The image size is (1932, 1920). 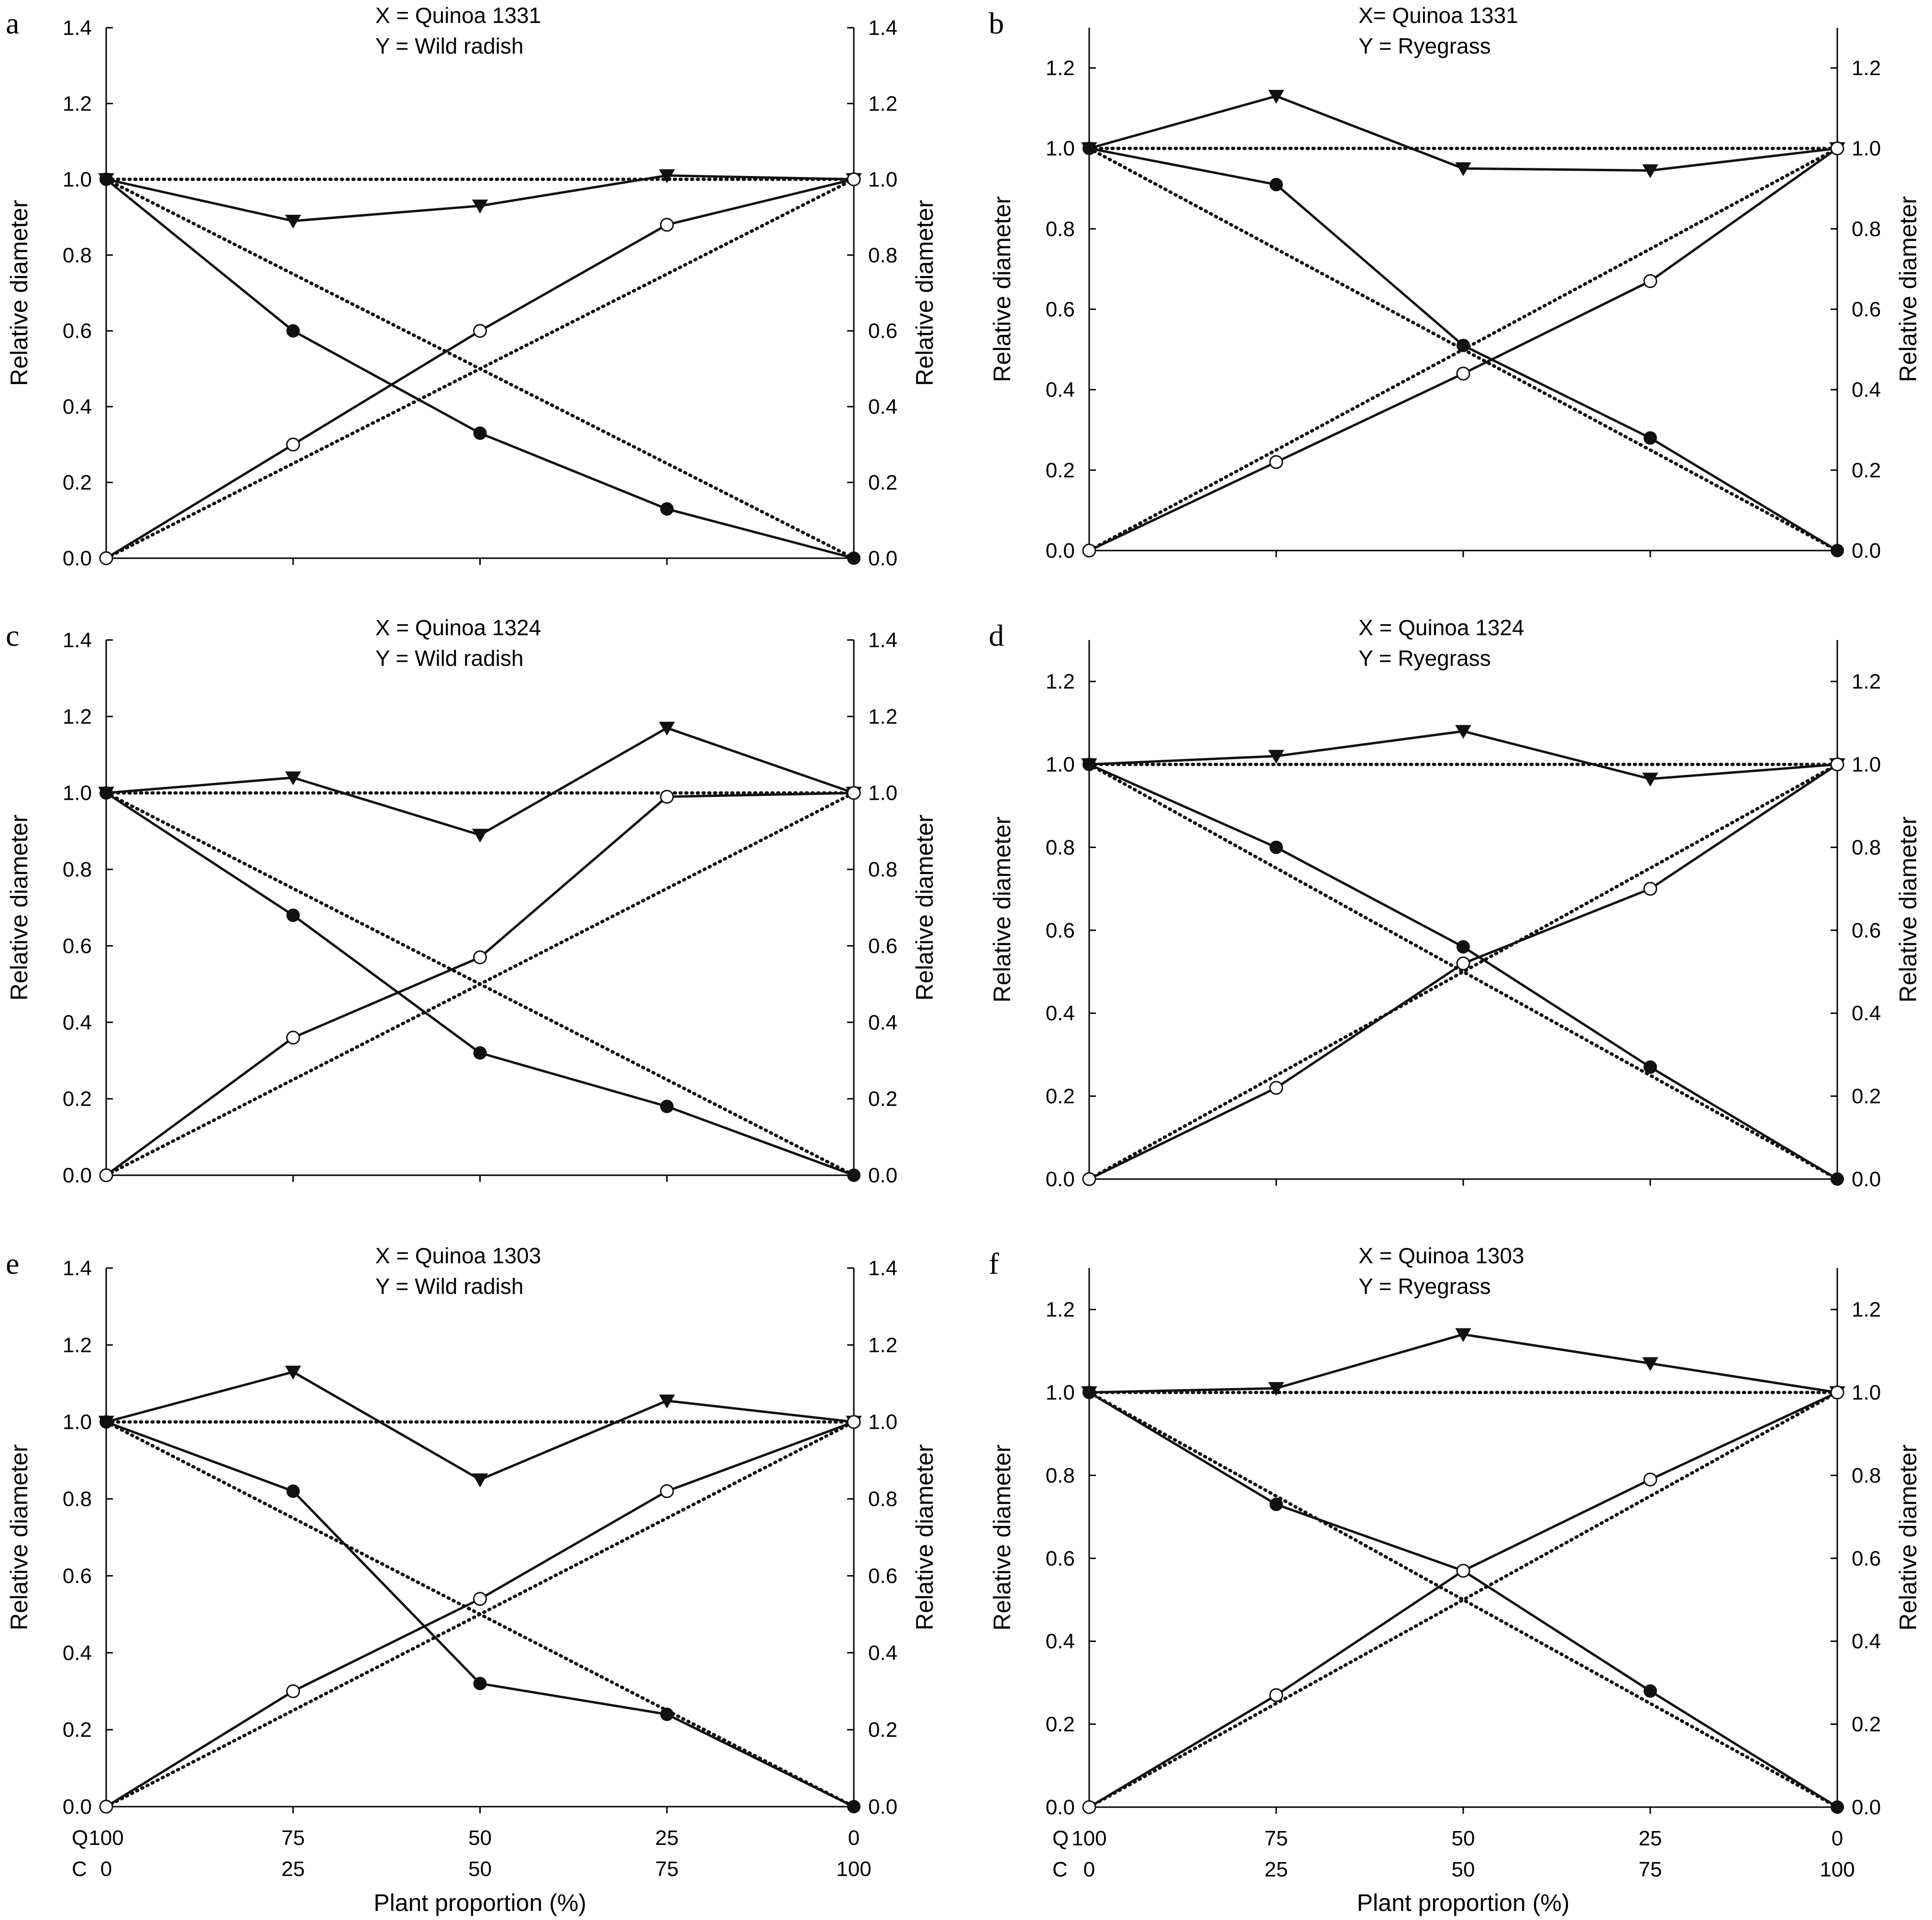 What do you see at coordinates (450, 1286) in the screenshot?
I see `panel-title-y: Y = Wild radish` at bounding box center [450, 1286].